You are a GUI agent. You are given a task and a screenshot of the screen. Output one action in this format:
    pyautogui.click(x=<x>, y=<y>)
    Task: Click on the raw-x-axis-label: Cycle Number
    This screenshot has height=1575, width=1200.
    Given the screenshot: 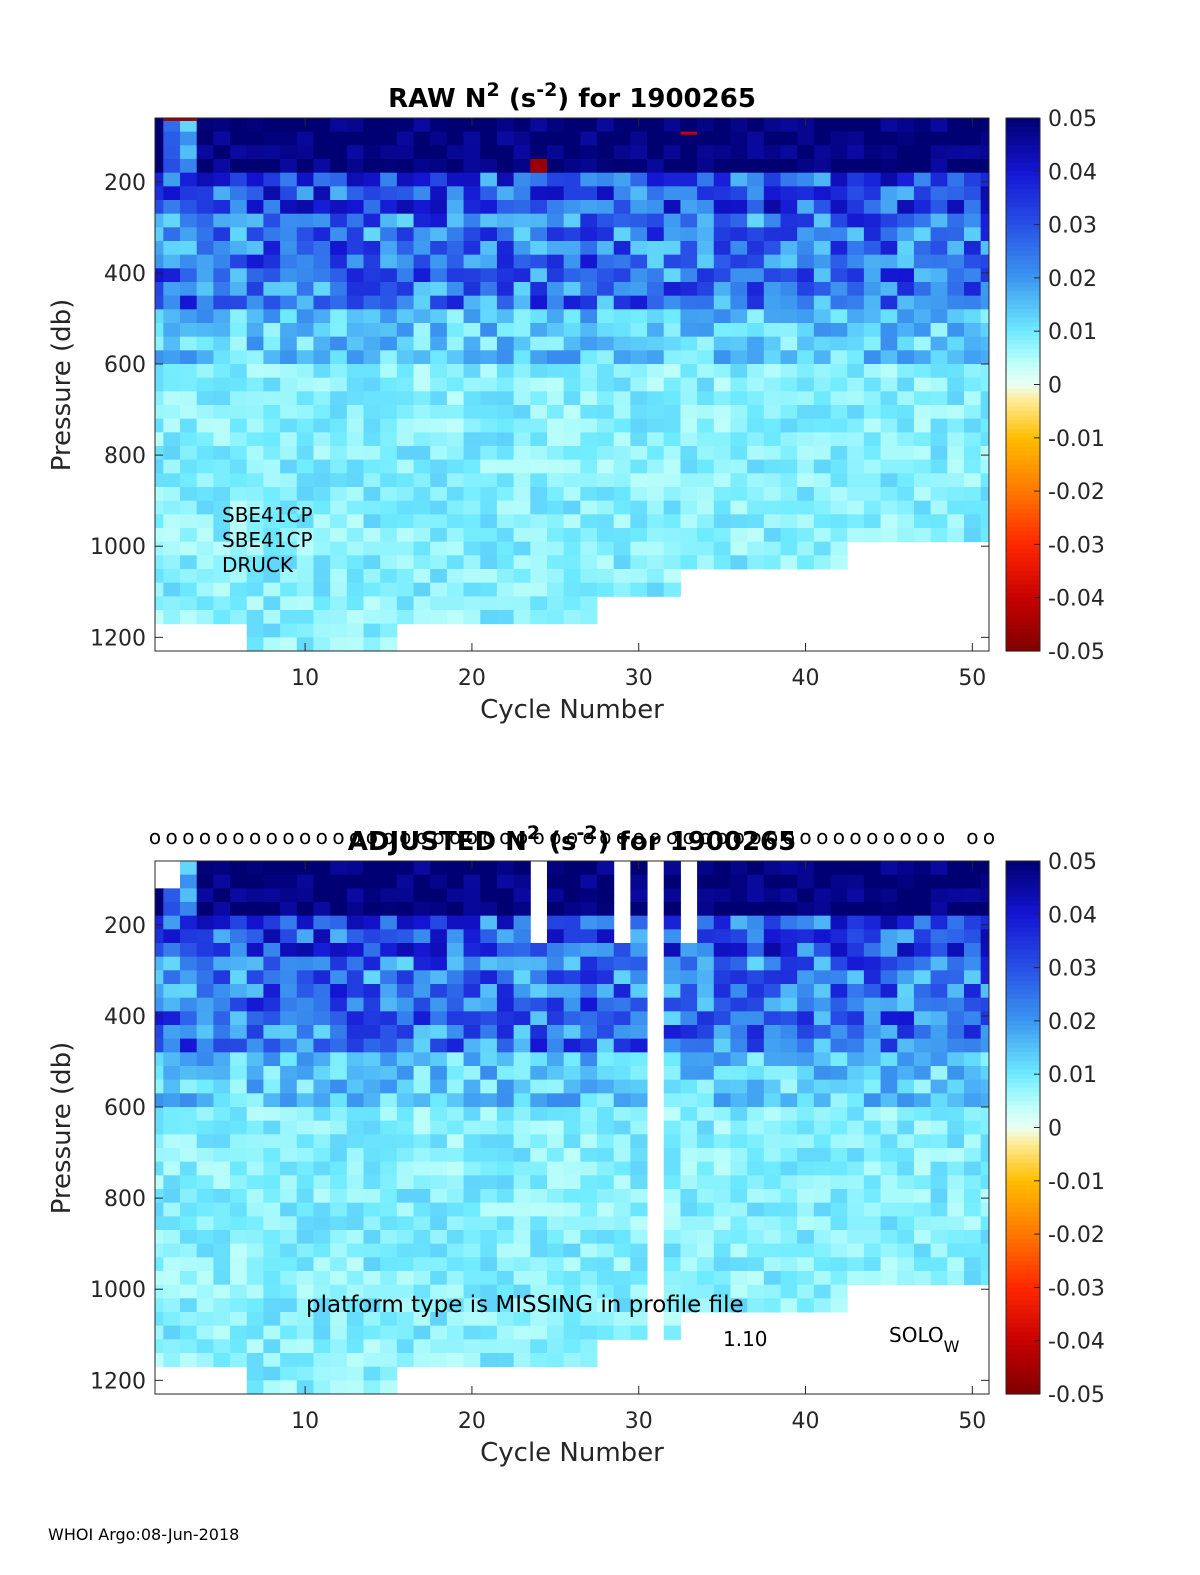 What is the action you would take?
    pyautogui.click(x=572, y=710)
    